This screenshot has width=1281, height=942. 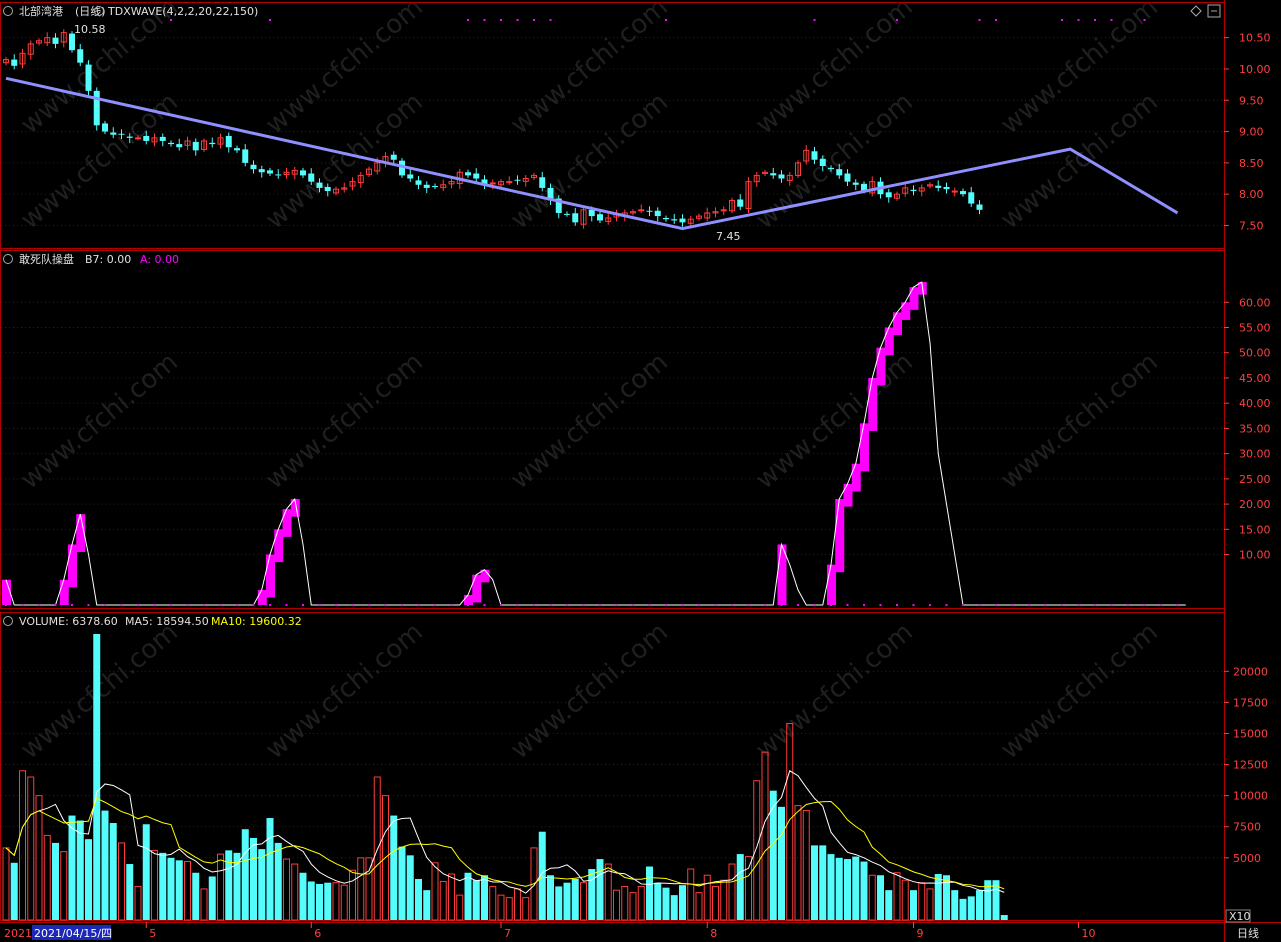 What do you see at coordinates (1250, 733) in the screenshot?
I see `volume-tick-label: 15000` at bounding box center [1250, 733].